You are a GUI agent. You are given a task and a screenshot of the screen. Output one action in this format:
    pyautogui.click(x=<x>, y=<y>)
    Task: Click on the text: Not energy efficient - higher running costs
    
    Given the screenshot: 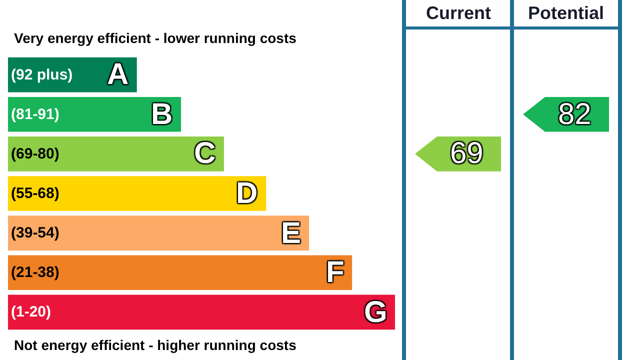 What is the action you would take?
    pyautogui.click(x=155, y=345)
    